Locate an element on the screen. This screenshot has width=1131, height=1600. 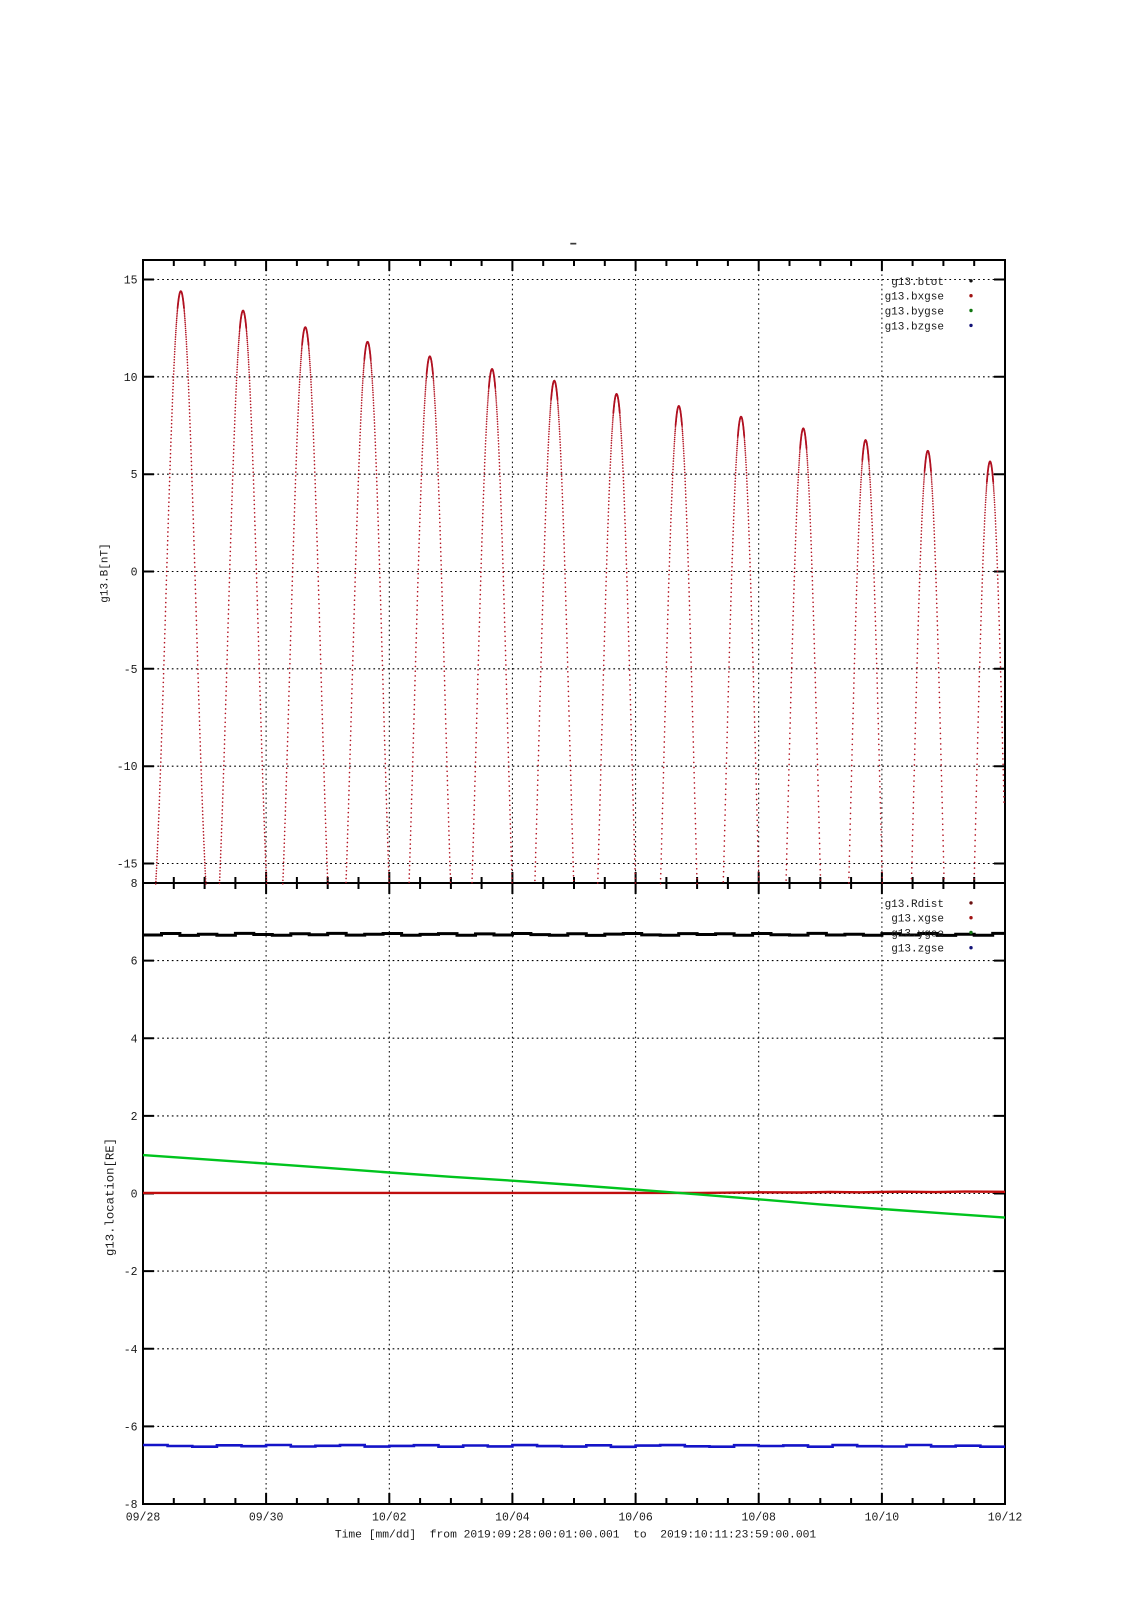
svg-text: g13.location[RE] is located at coordinates (111, 1197).